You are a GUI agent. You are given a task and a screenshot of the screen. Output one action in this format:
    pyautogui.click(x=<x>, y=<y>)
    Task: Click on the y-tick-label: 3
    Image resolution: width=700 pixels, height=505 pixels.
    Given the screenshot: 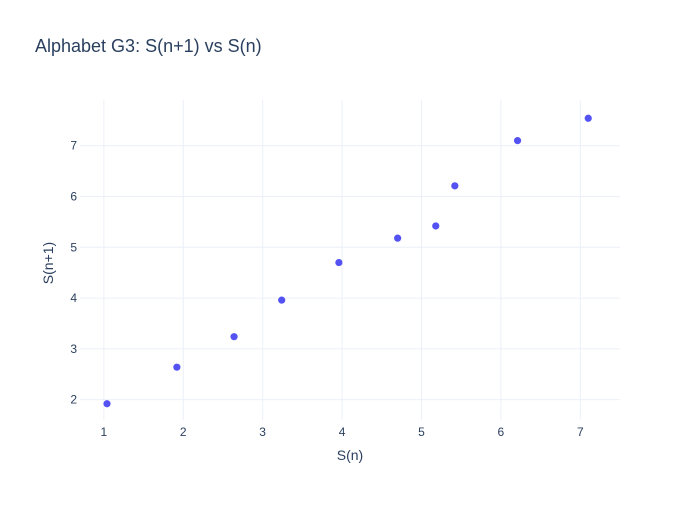 What is the action you would take?
    pyautogui.click(x=73, y=349)
    